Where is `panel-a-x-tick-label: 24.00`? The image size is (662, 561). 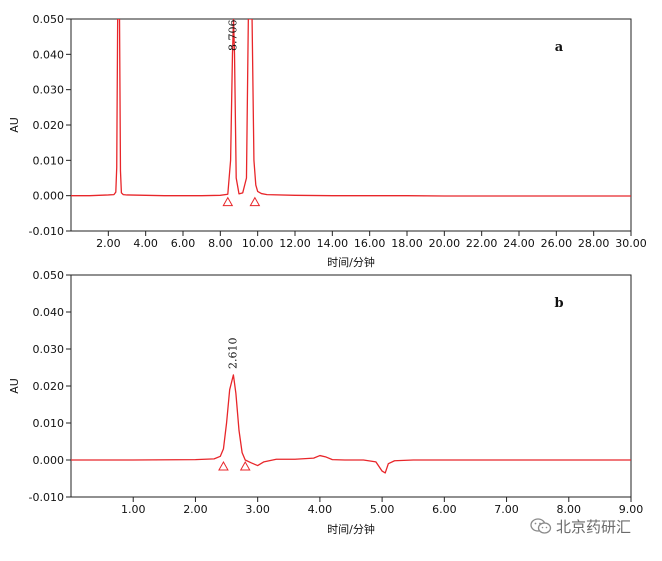 panel-a-x-tick-label: 24.00 is located at coordinates (519, 243).